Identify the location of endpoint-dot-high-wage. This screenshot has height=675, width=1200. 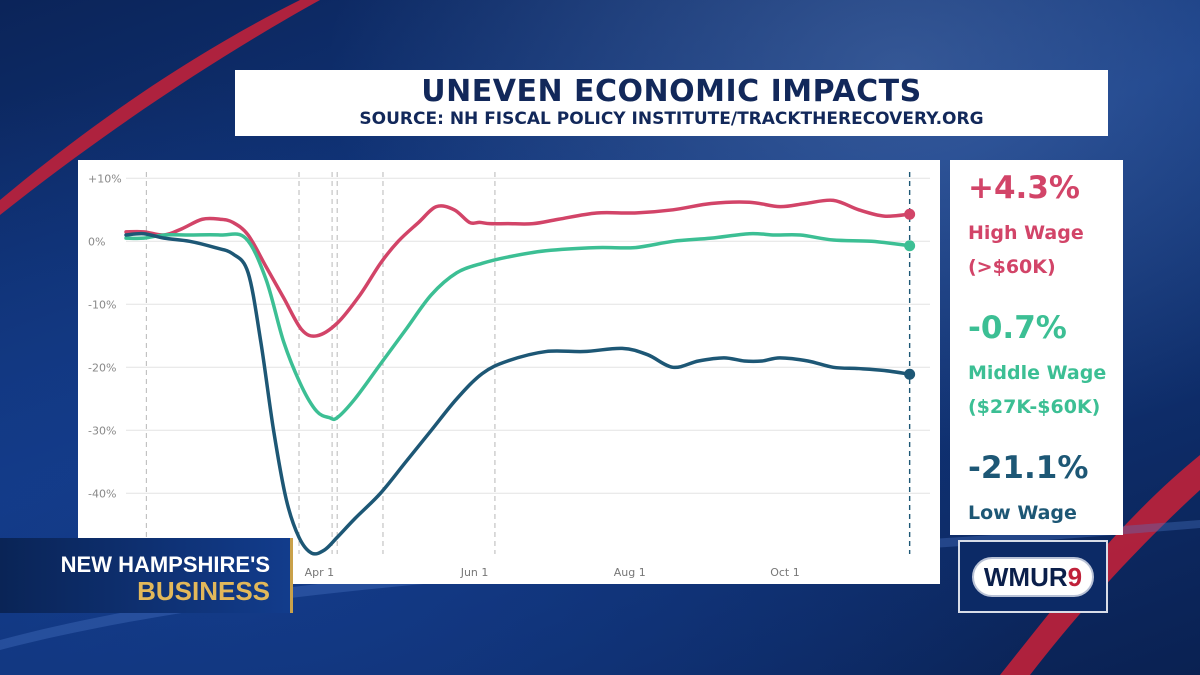
(910, 214).